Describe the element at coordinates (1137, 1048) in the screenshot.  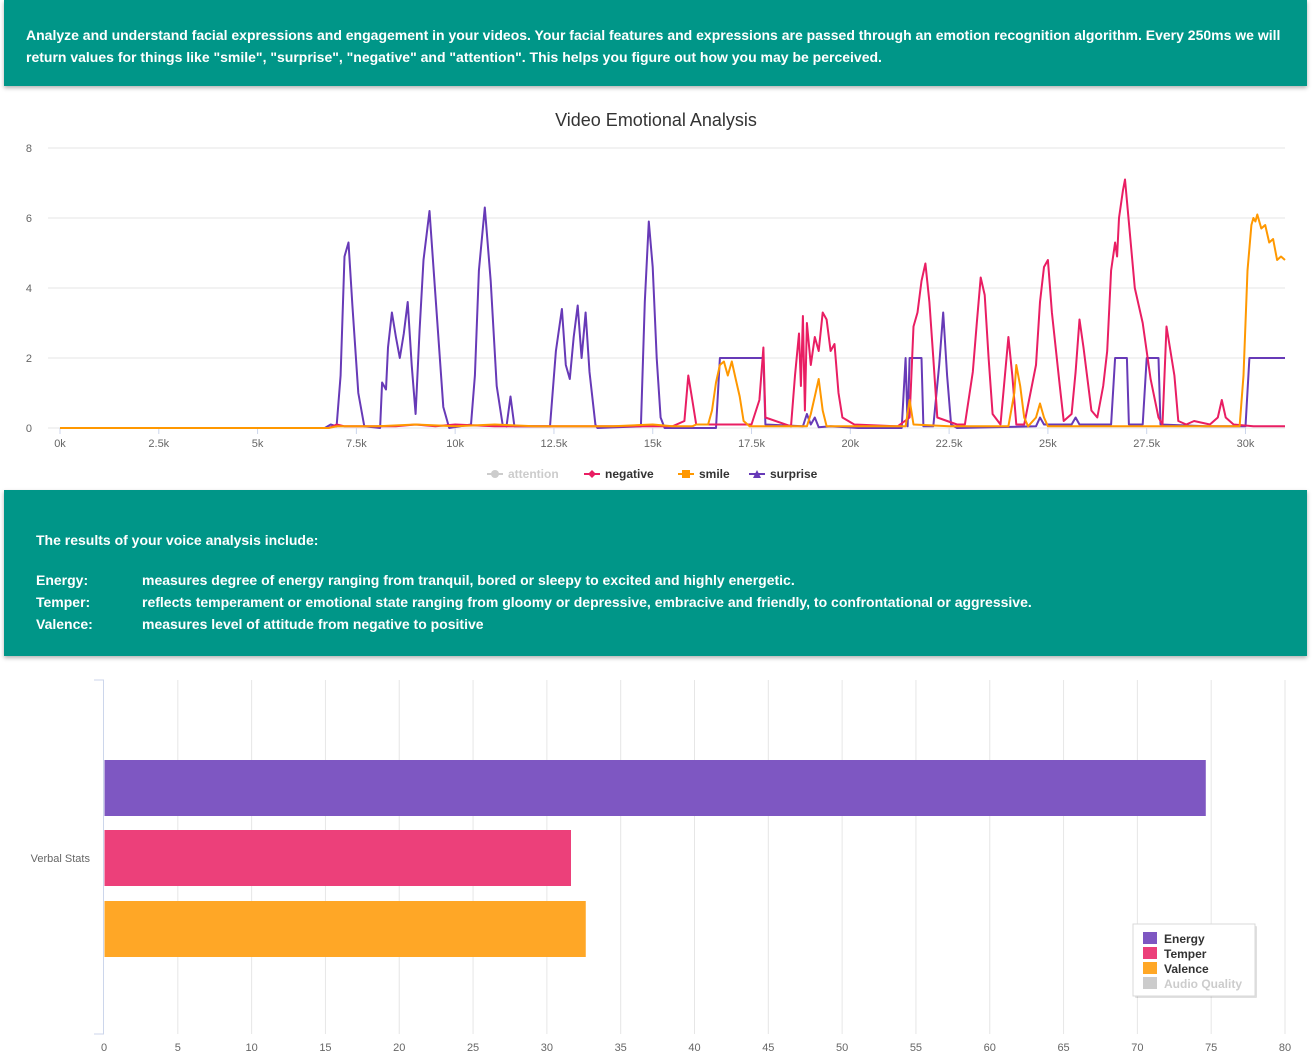
I see `x-tick-label: 70` at that location.